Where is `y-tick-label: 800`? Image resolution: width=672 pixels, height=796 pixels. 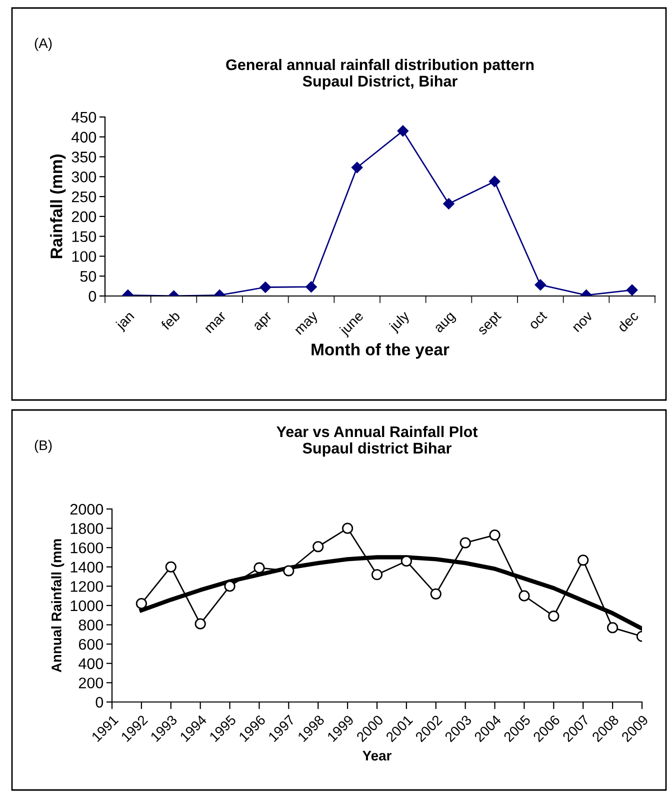 y-tick-label: 800 is located at coordinates (91, 625).